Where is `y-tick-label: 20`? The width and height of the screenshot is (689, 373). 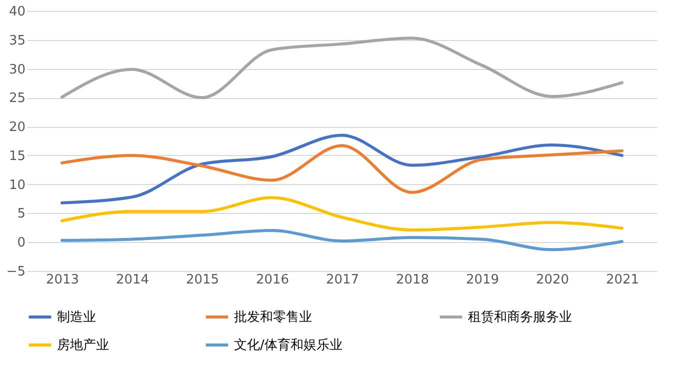 y-tick-label: 20 is located at coordinates (17, 128).